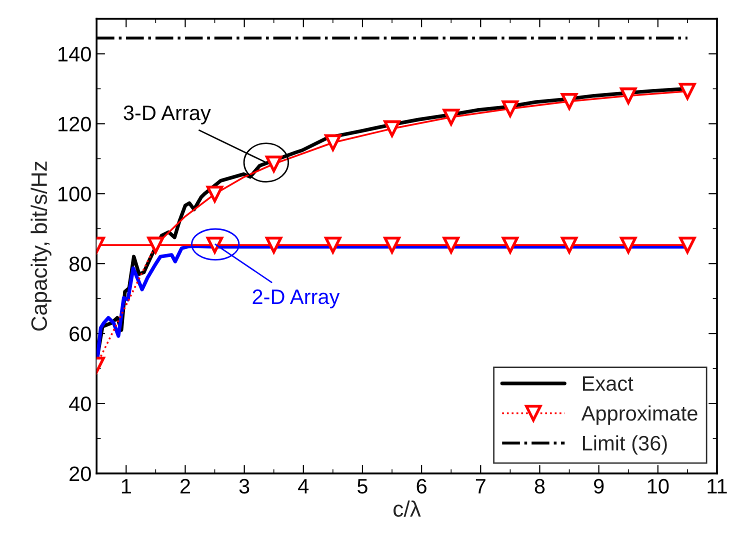  I want to click on y-tick-label: 120, so click(74, 124).